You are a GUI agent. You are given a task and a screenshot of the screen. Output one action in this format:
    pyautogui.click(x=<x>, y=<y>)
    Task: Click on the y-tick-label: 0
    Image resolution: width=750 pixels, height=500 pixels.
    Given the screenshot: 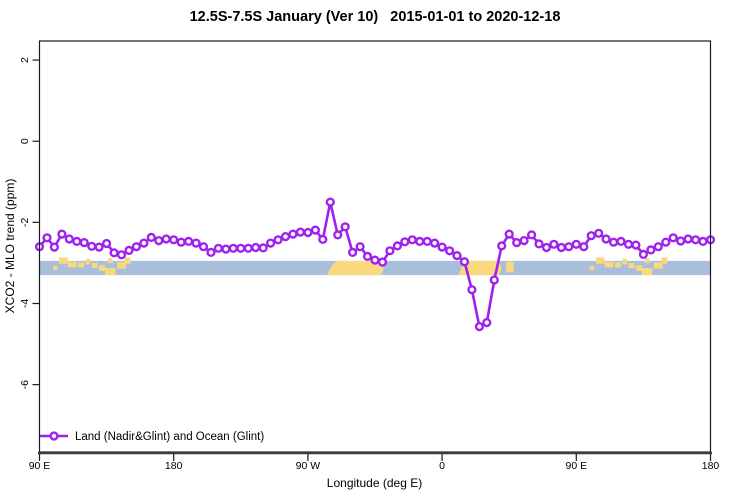 What is the action you would take?
    pyautogui.click(x=25, y=141)
    